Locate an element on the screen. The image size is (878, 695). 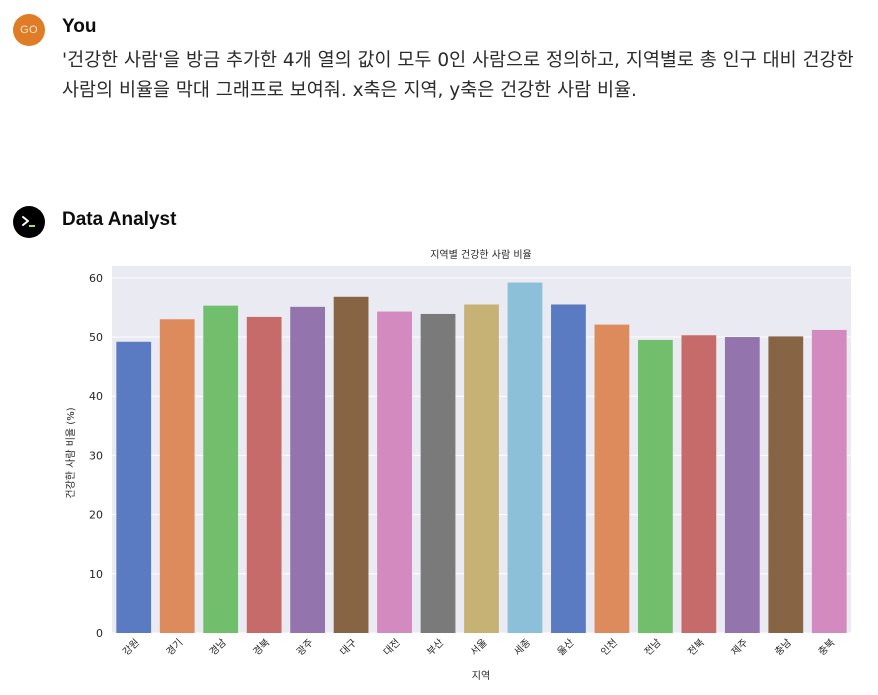
y-tick-label: 30 is located at coordinates (96, 455).